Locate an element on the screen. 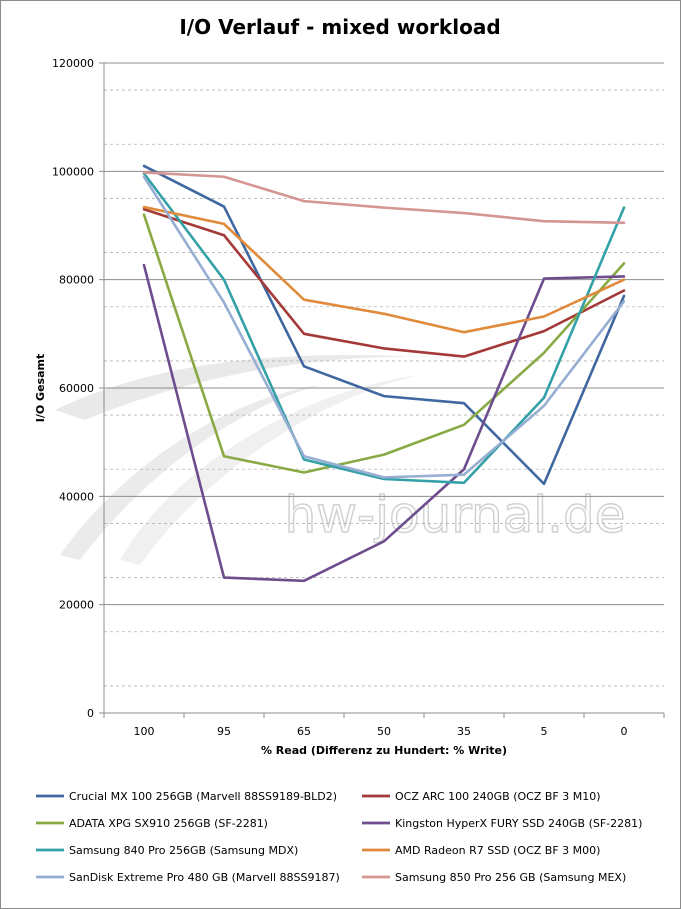  legend-label: Samsung 850 Pro 256 GB (Samsung MEX) is located at coordinates (510, 877).